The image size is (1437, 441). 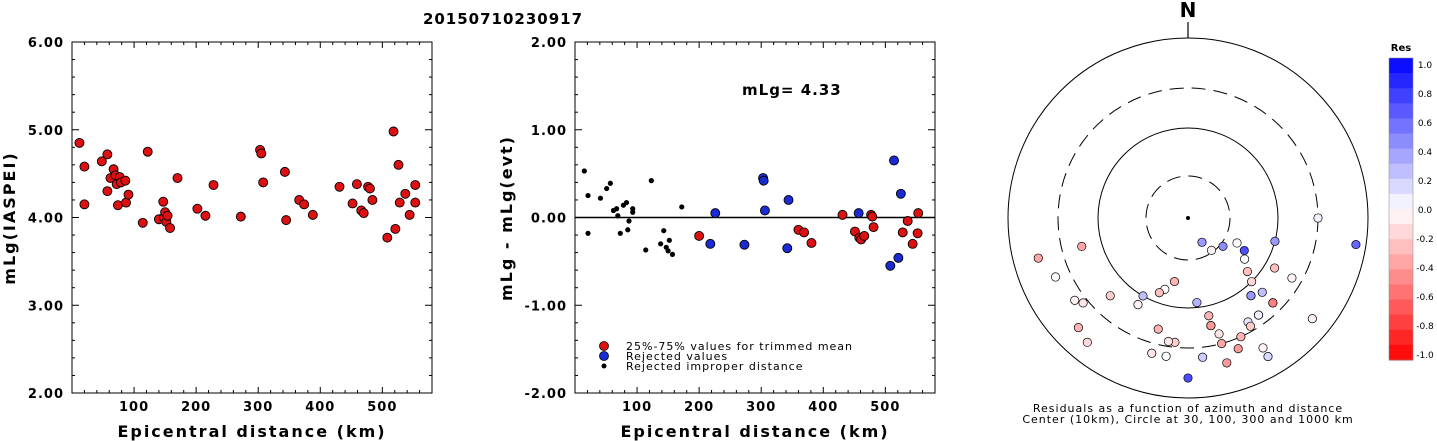 I want to click on colorbar-label-6: -0.2, so click(x=1425, y=240).